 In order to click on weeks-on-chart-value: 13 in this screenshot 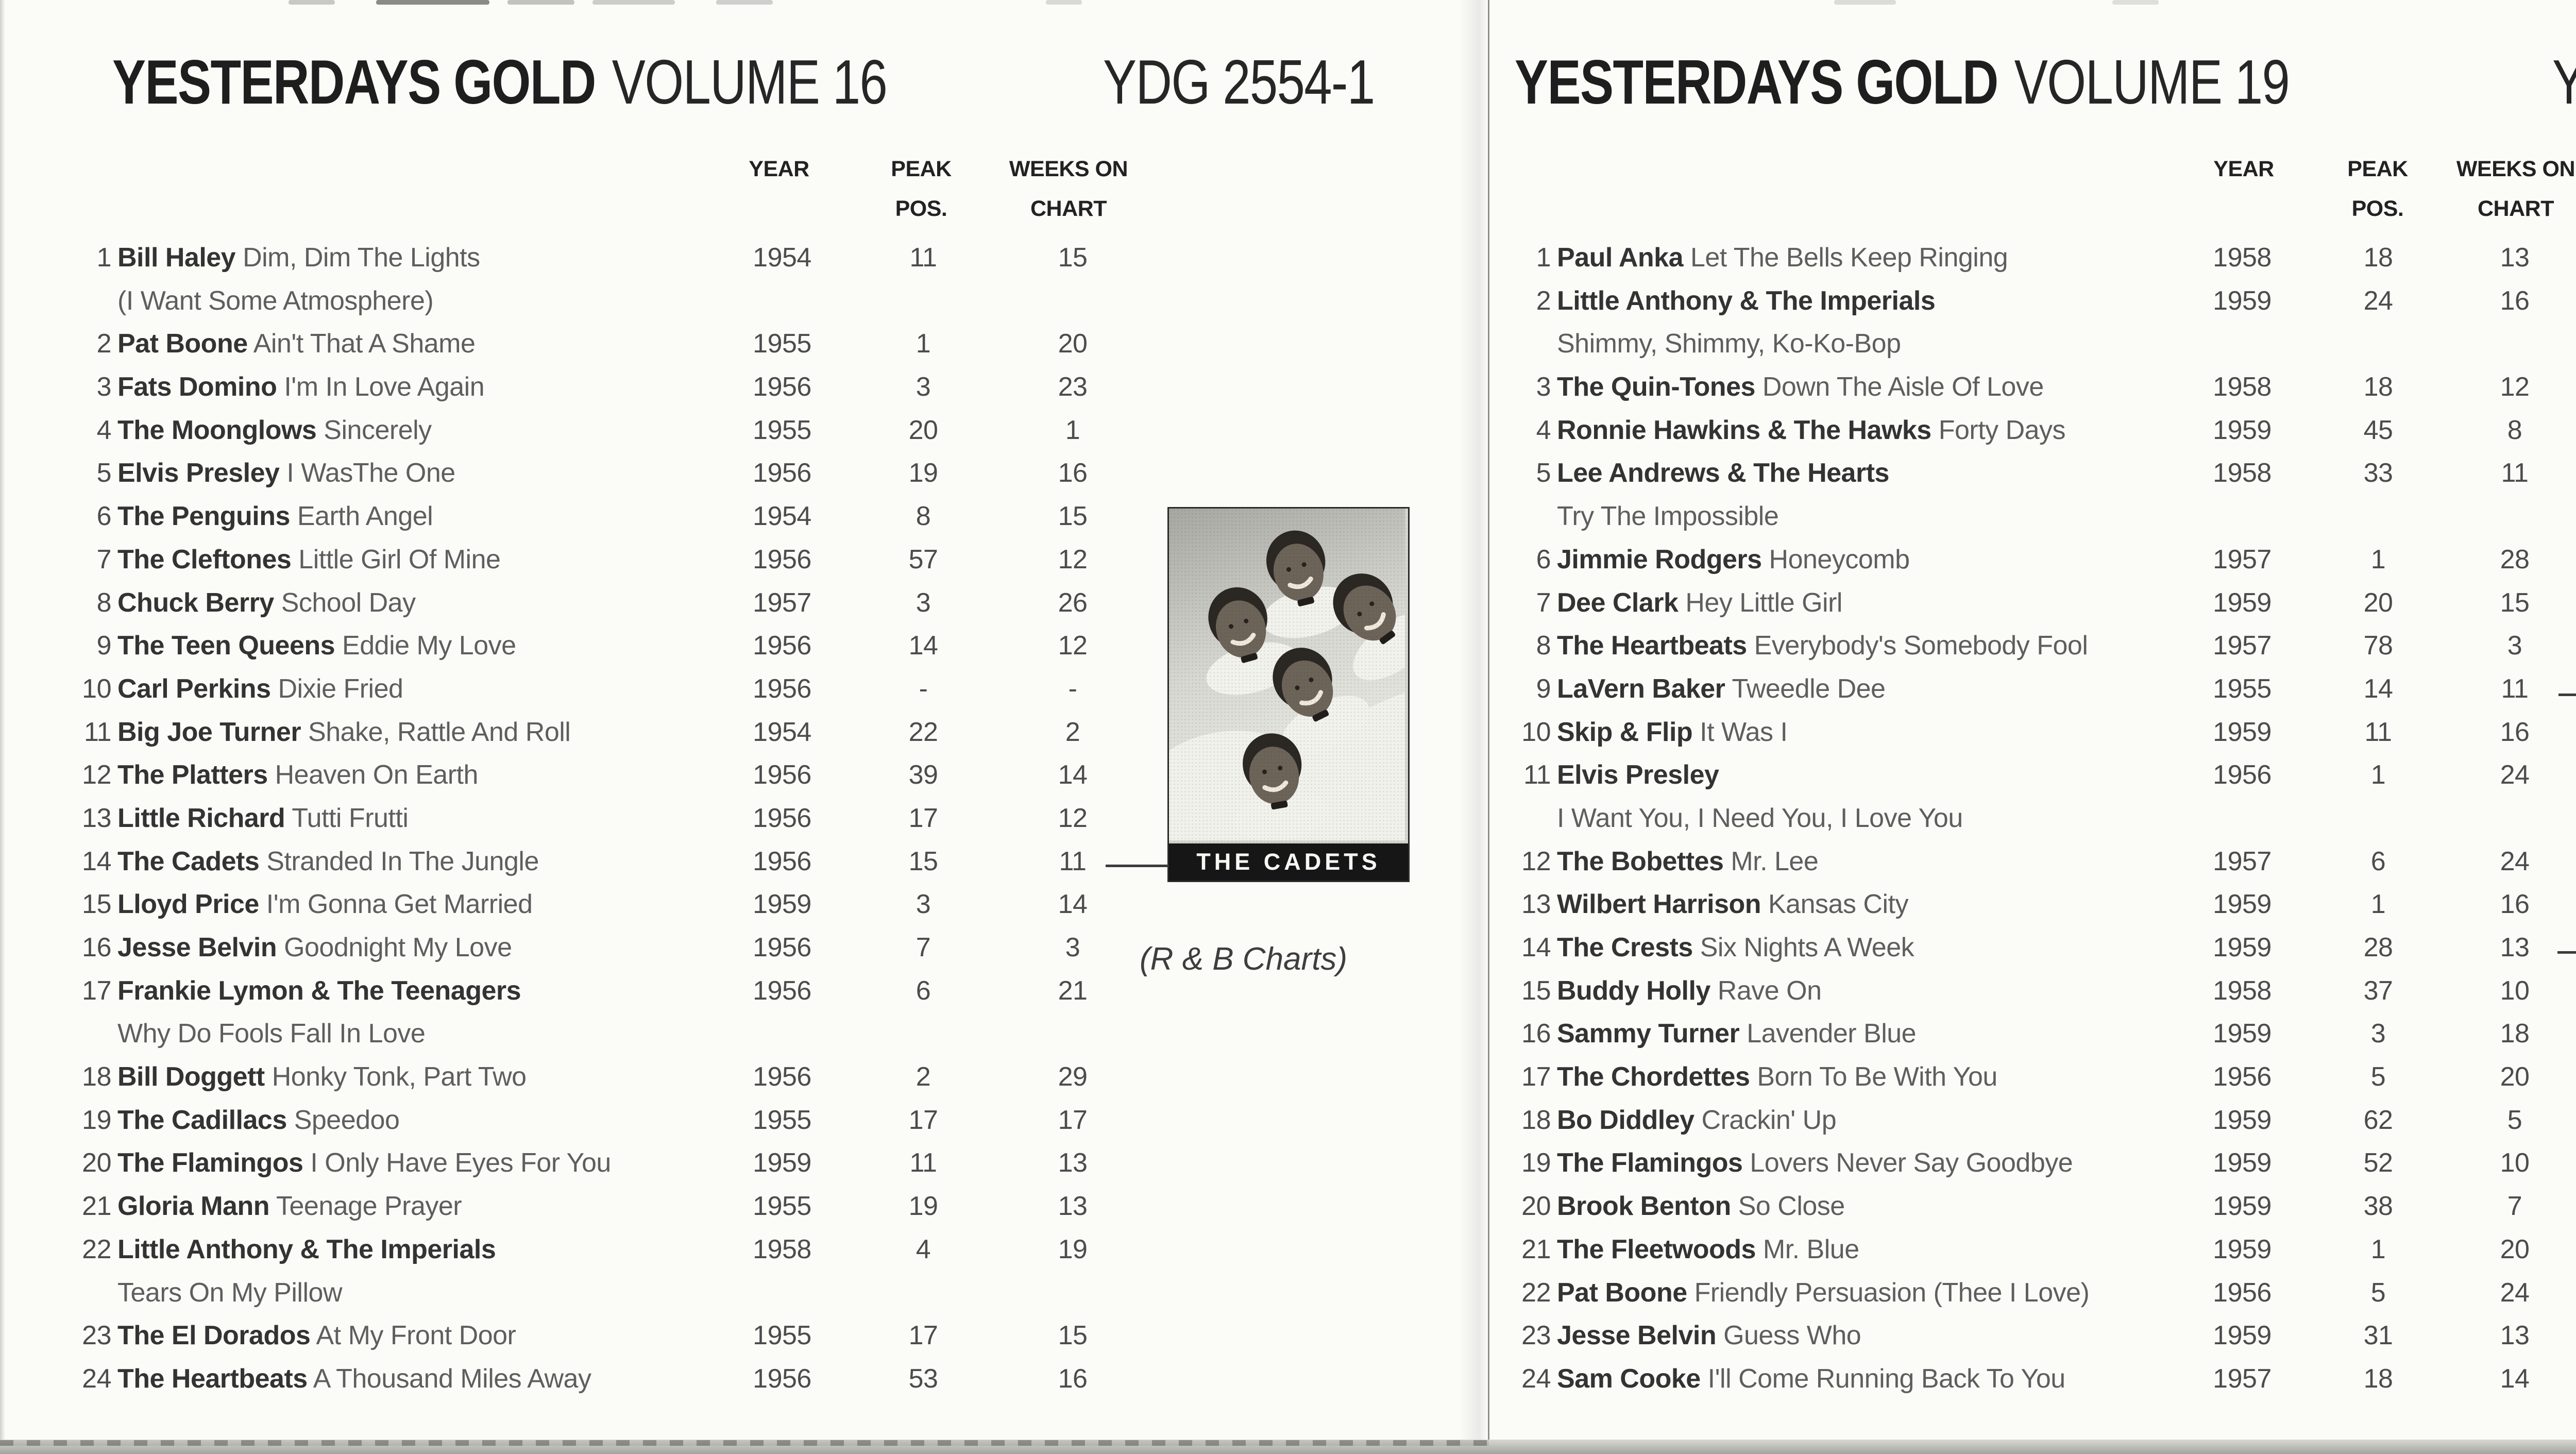, I will do `click(1073, 1206)`.